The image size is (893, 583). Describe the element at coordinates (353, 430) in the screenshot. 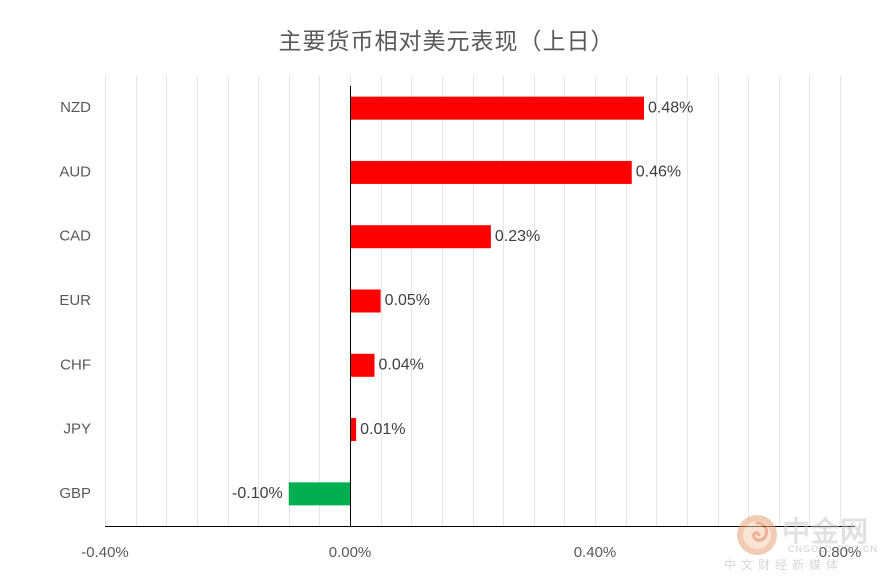

I see `bar-jpy` at that location.